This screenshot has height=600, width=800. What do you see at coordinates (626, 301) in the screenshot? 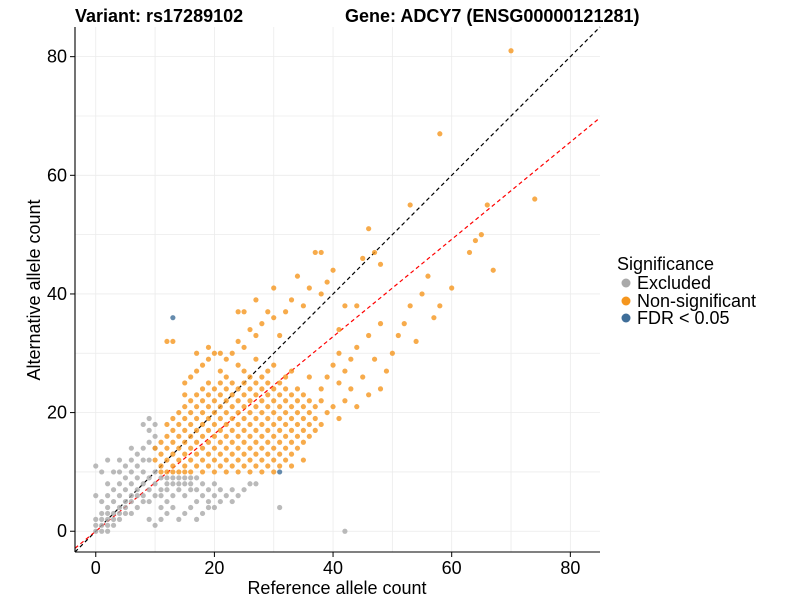
I see `legend-key-non-significant` at bounding box center [626, 301].